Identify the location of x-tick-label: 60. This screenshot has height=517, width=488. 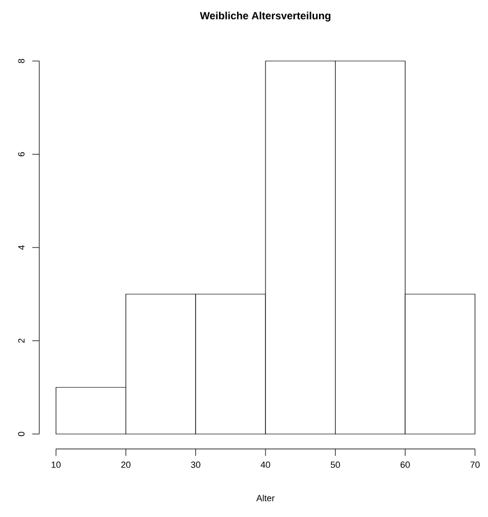
(405, 465).